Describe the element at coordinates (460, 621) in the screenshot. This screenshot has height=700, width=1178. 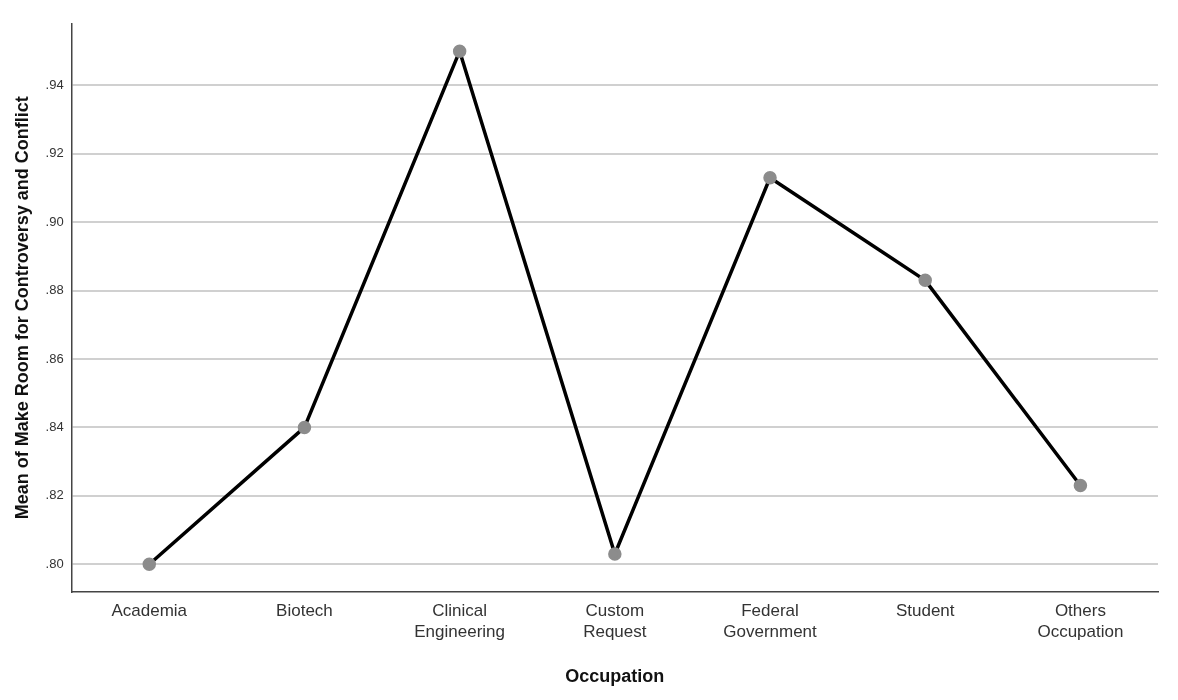
I see `x-tick-label: Clinical Engineering` at that location.